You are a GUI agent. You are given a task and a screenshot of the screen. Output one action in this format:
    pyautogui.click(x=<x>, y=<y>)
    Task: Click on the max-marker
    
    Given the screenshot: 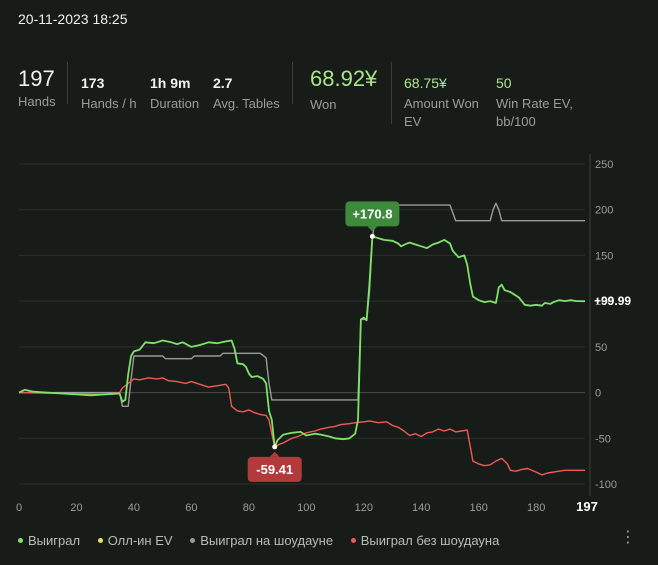 What is the action you would take?
    pyautogui.click(x=372, y=236)
    